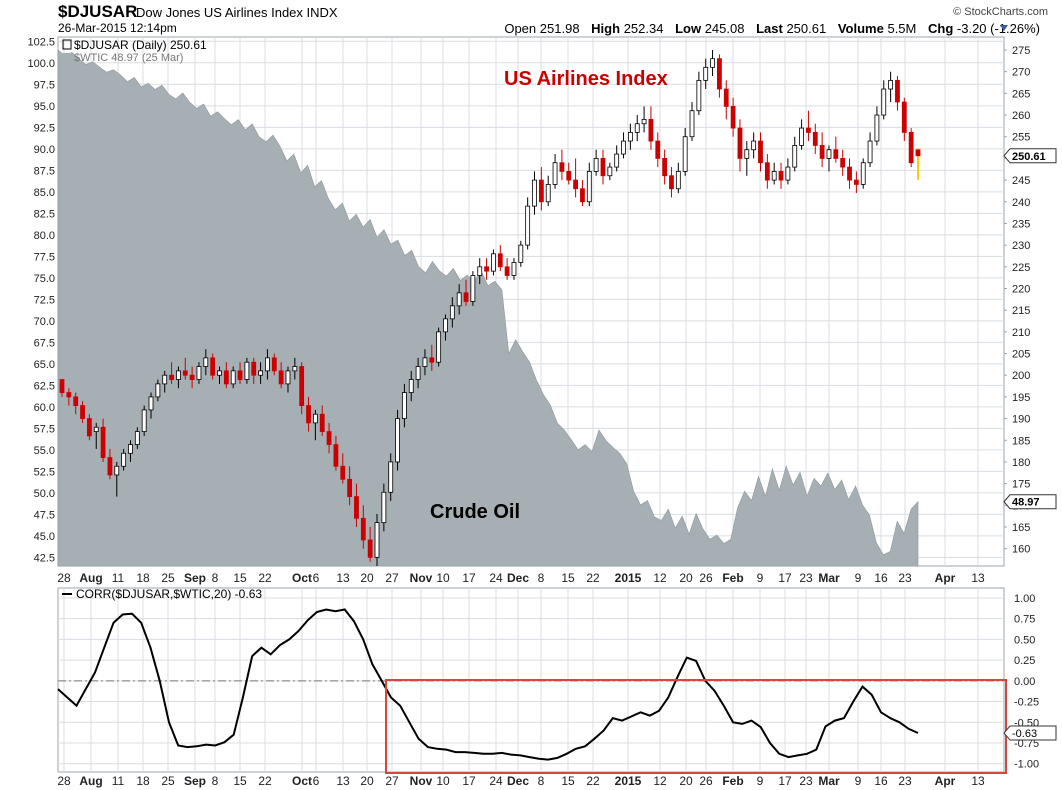 The width and height of the screenshot is (1062, 790). Describe the element at coordinates (760, 578) in the screenshot. I see `x-tick-label: 9` at that location.